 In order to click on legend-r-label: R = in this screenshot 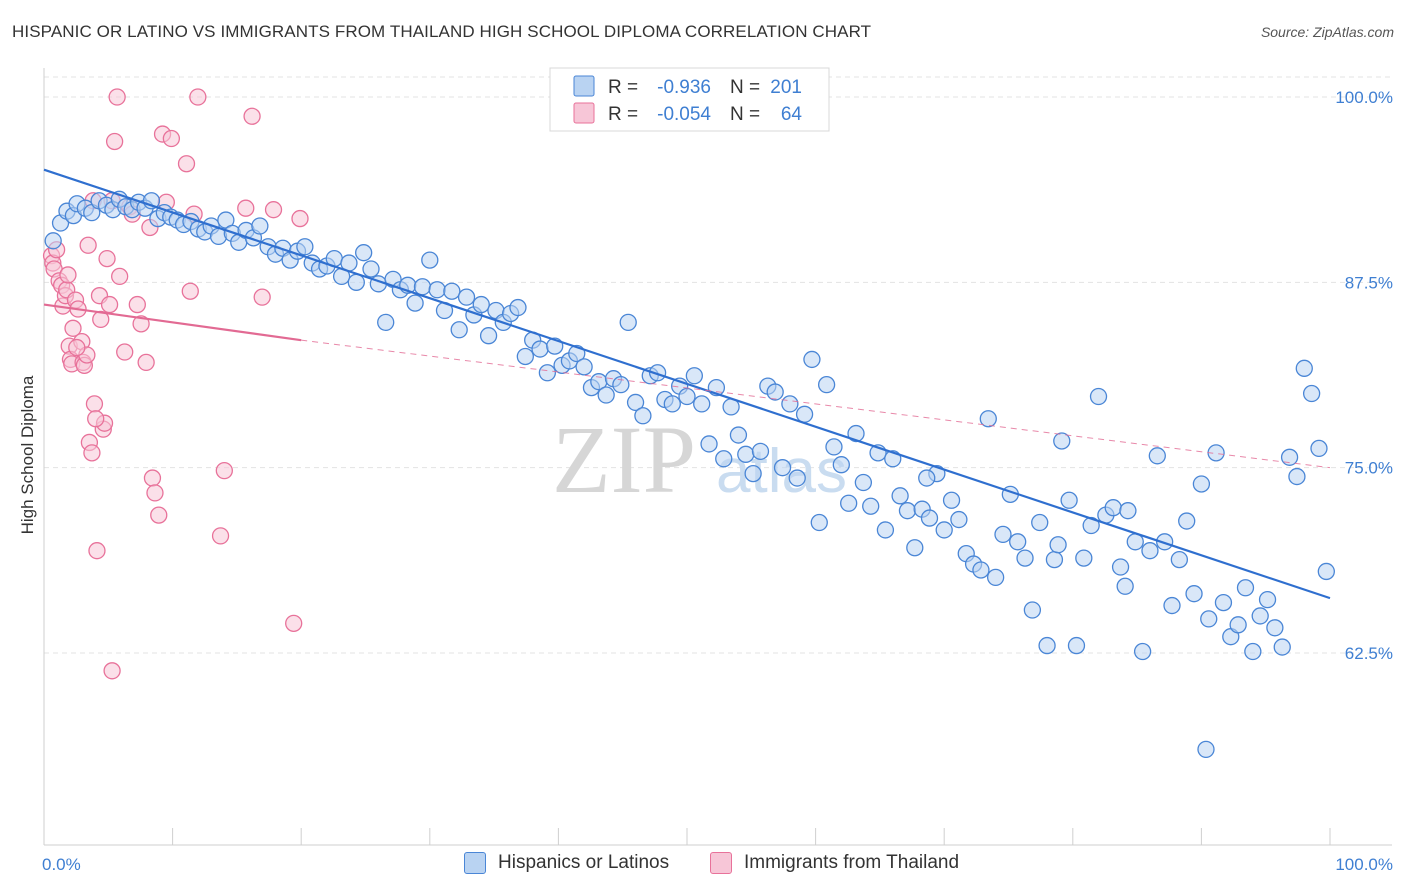, I will do `click(623, 114)`.